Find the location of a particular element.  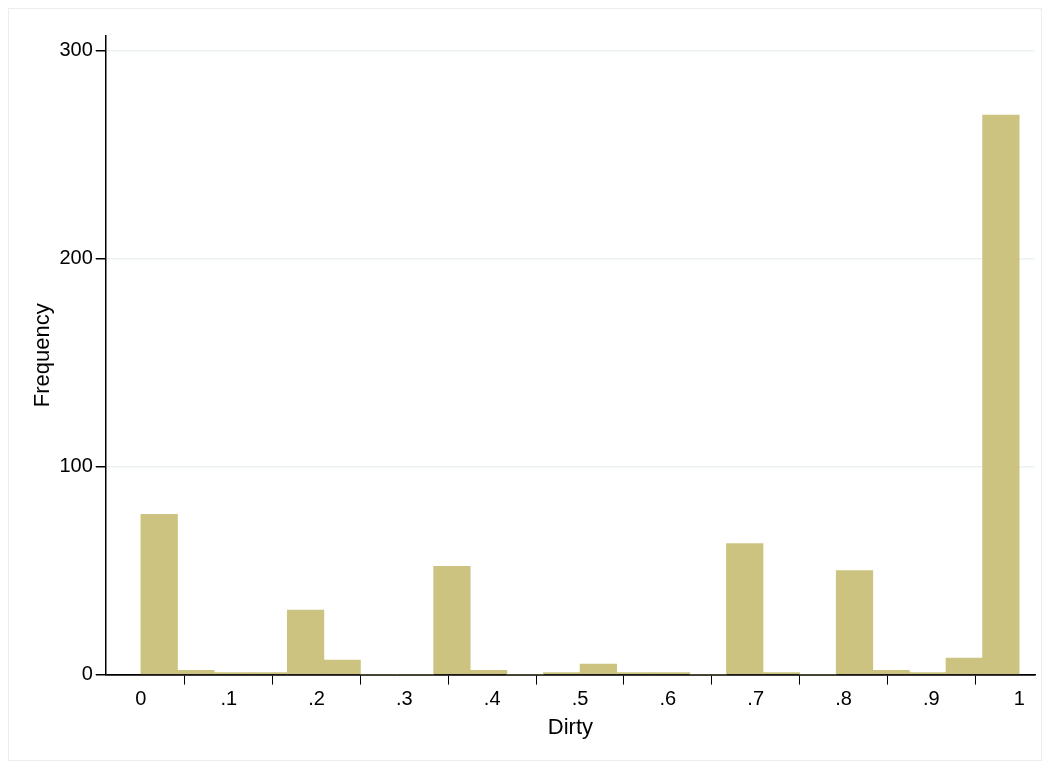

y-tick-label: 0 is located at coordinates (87, 673).